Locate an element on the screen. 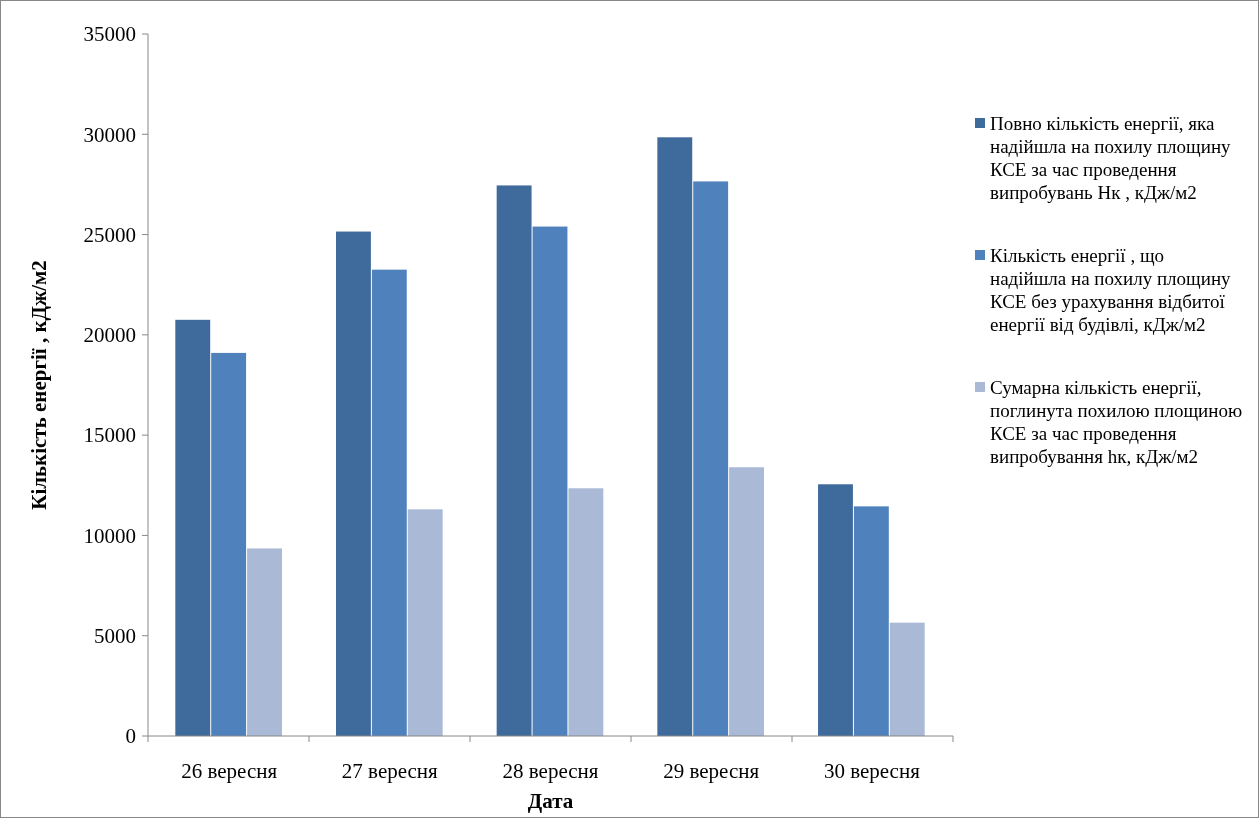  y-tick-label: 15000 is located at coordinates (109, 435).